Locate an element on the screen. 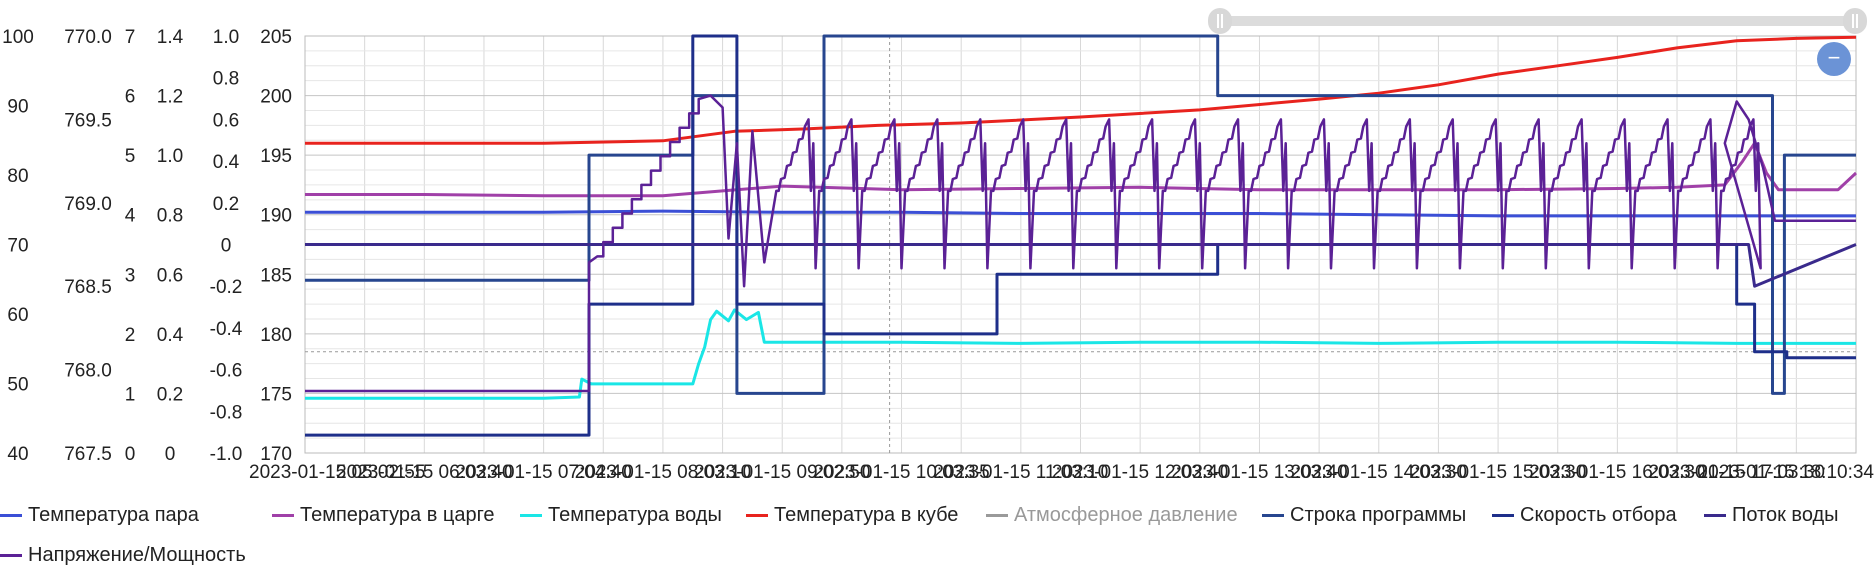  legend-item: Температура пара is located at coordinates (99, 515).